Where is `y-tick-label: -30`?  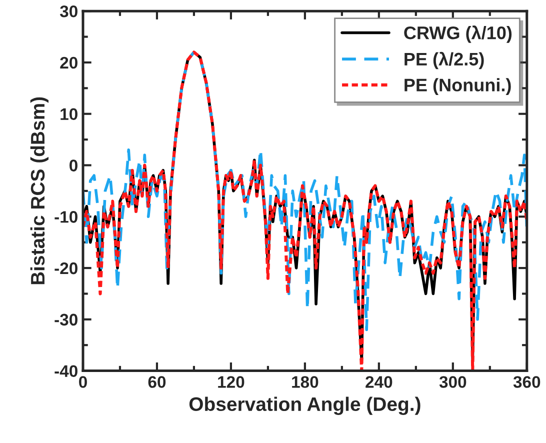 y-tick-label: -30 is located at coordinates (66, 320).